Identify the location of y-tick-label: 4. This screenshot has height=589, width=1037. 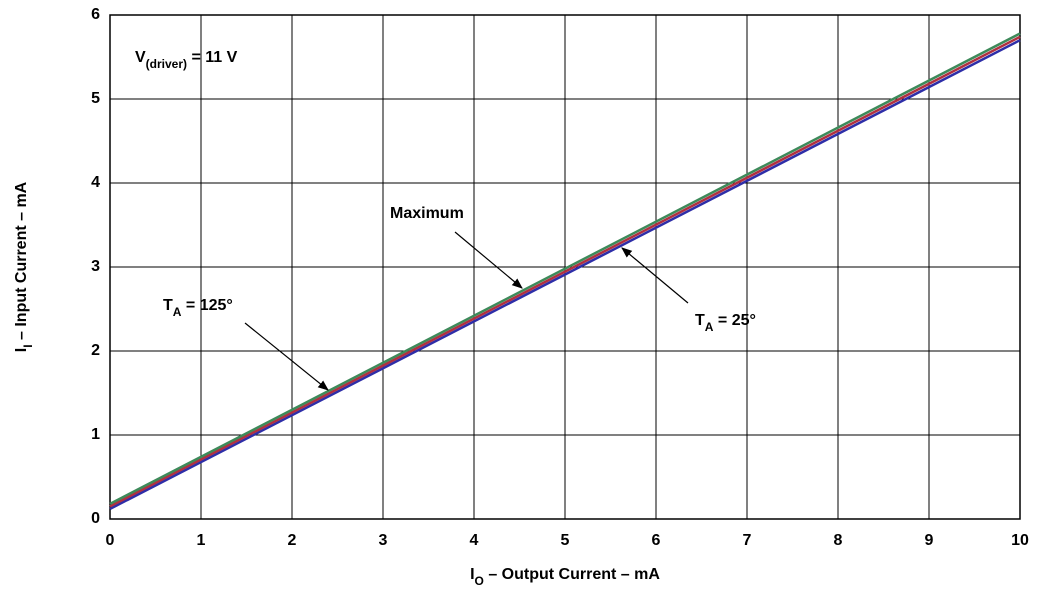
(95, 182).